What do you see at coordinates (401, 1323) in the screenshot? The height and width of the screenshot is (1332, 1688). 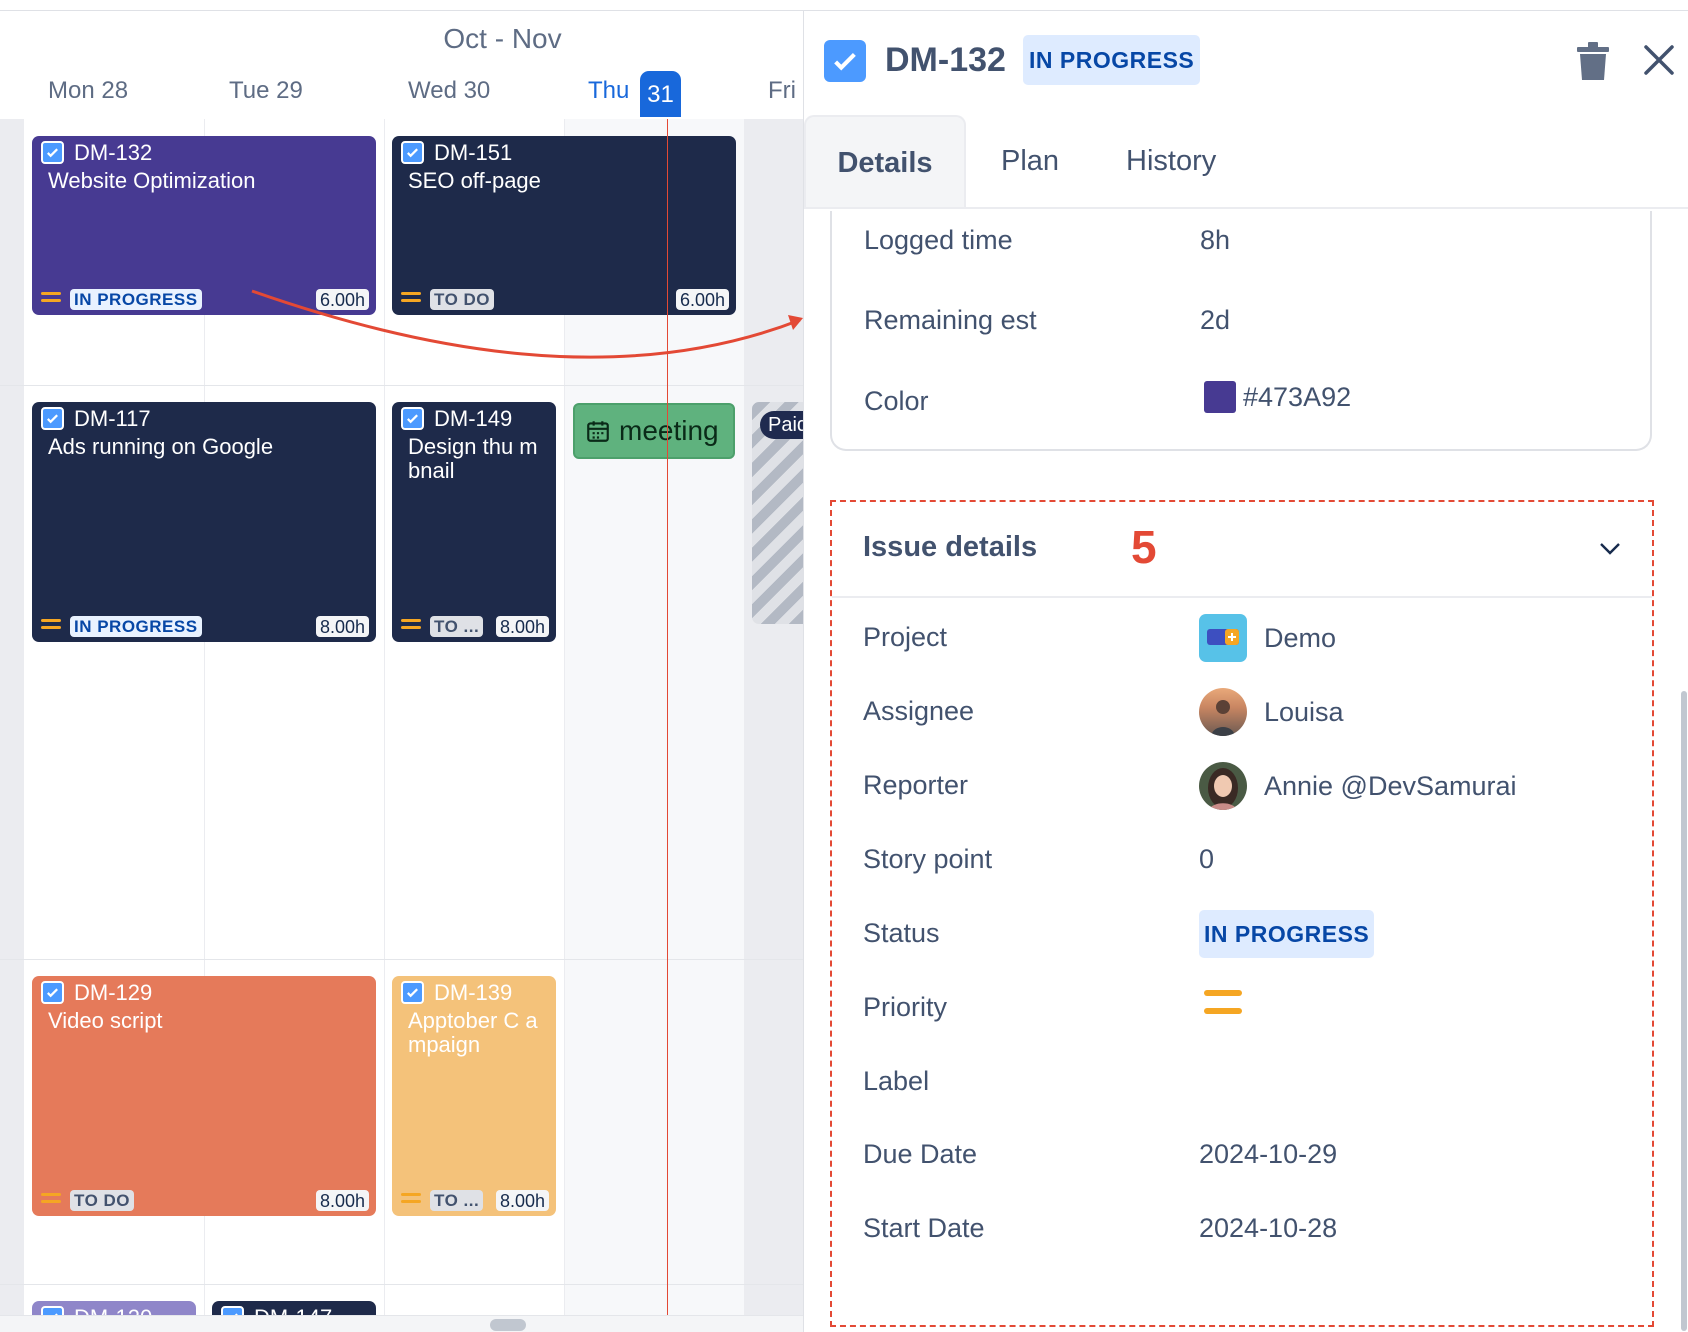 I see `horizontal-scrollbar` at bounding box center [401, 1323].